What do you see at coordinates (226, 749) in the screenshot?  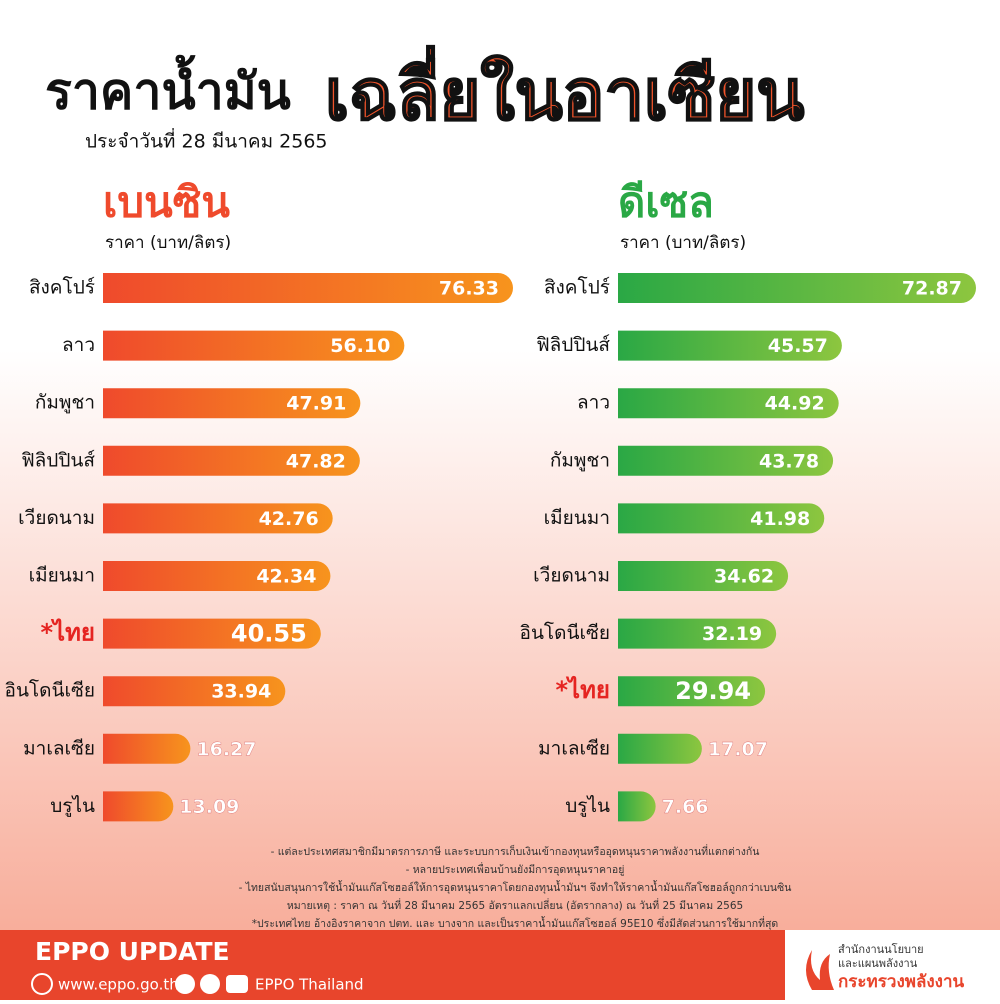 I see `value-label: 16.27` at bounding box center [226, 749].